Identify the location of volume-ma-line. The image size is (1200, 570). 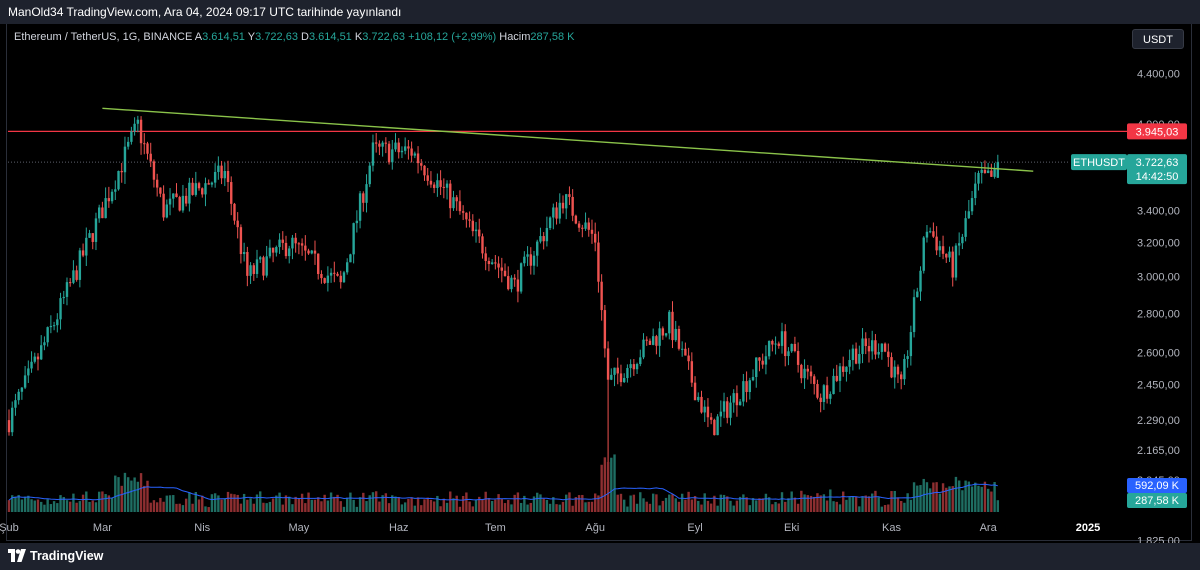
(503, 492).